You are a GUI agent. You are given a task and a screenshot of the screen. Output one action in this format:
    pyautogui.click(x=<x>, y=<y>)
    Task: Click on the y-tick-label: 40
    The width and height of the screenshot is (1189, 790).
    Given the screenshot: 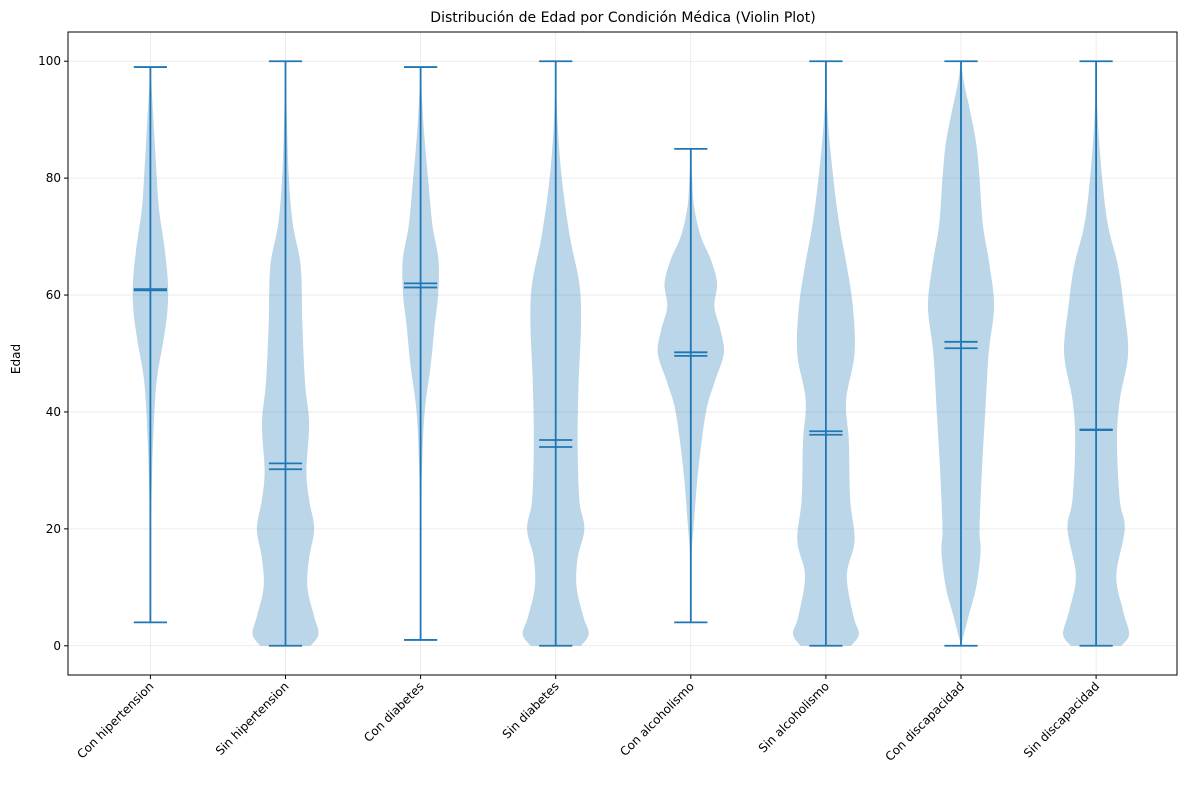 What is the action you would take?
    pyautogui.click(x=53, y=412)
    